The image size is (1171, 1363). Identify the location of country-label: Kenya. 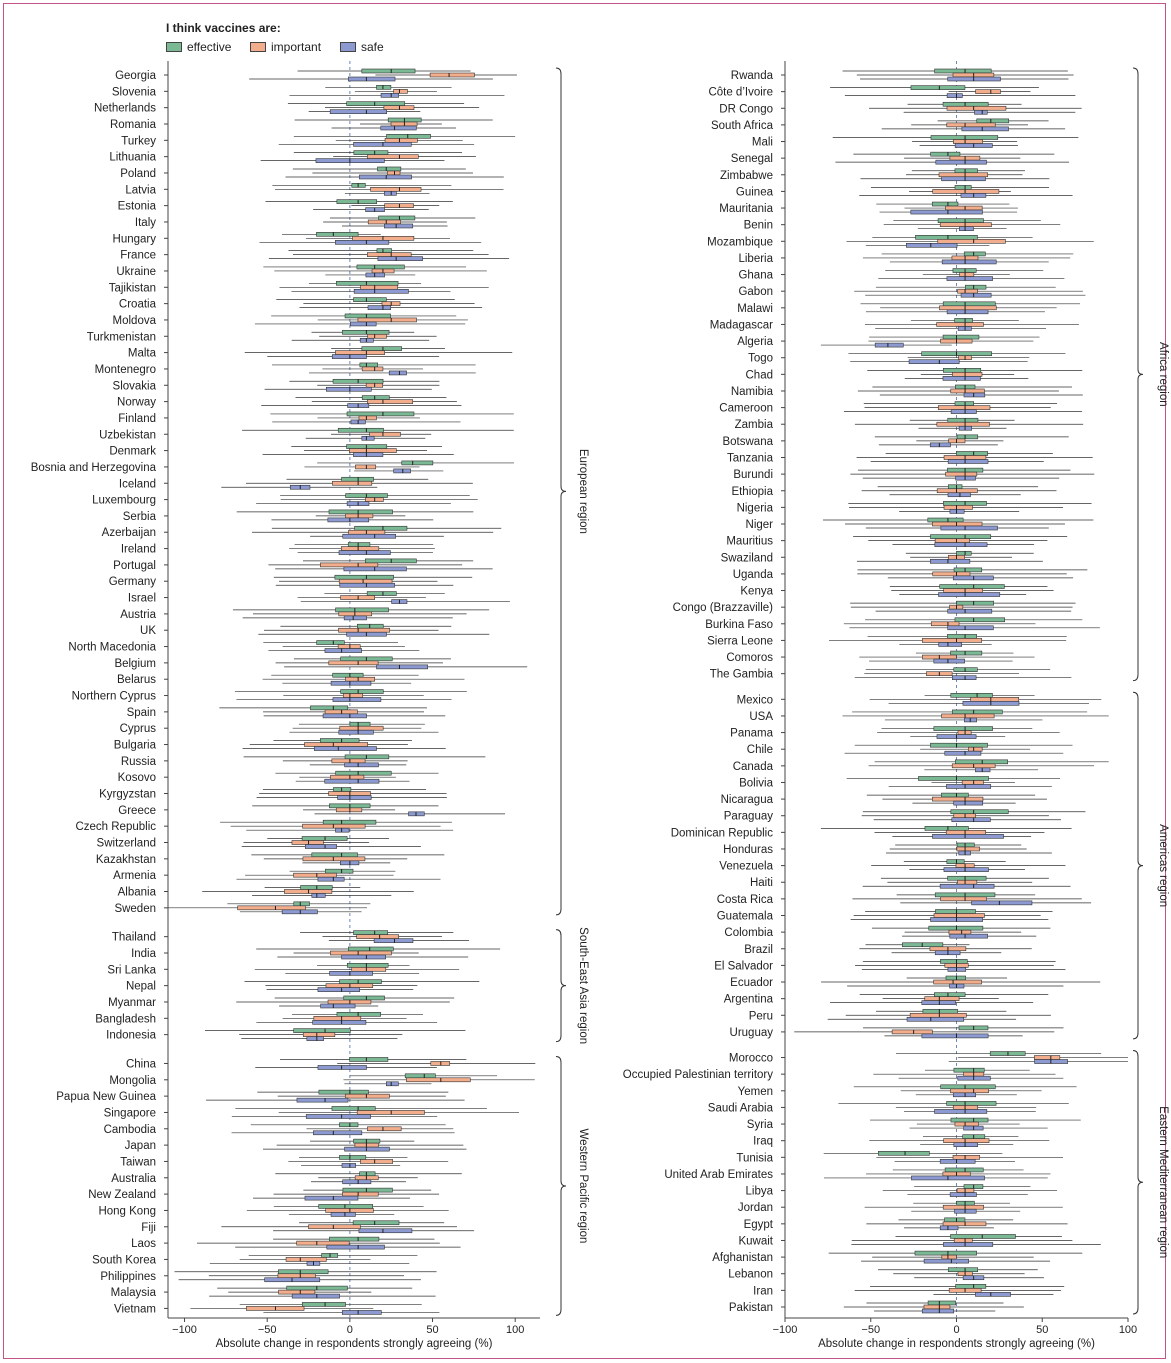
(756, 592).